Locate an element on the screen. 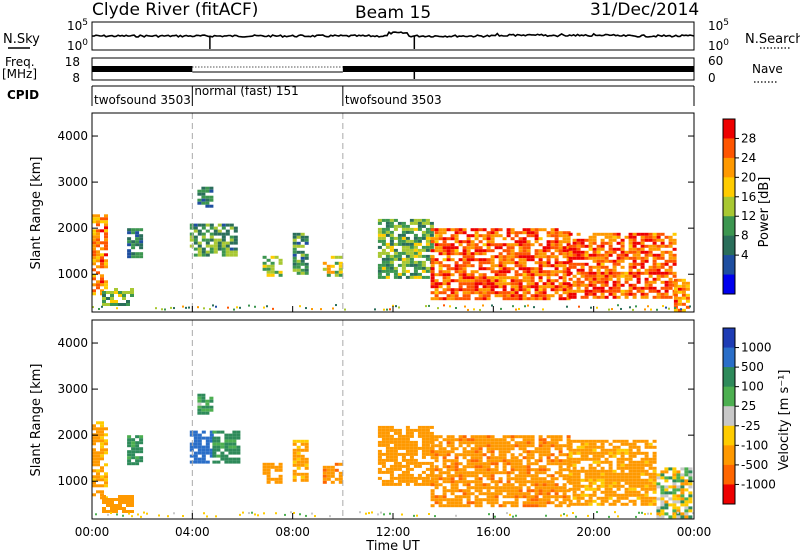  power-ytick-label: 4000 is located at coordinates (72, 136).